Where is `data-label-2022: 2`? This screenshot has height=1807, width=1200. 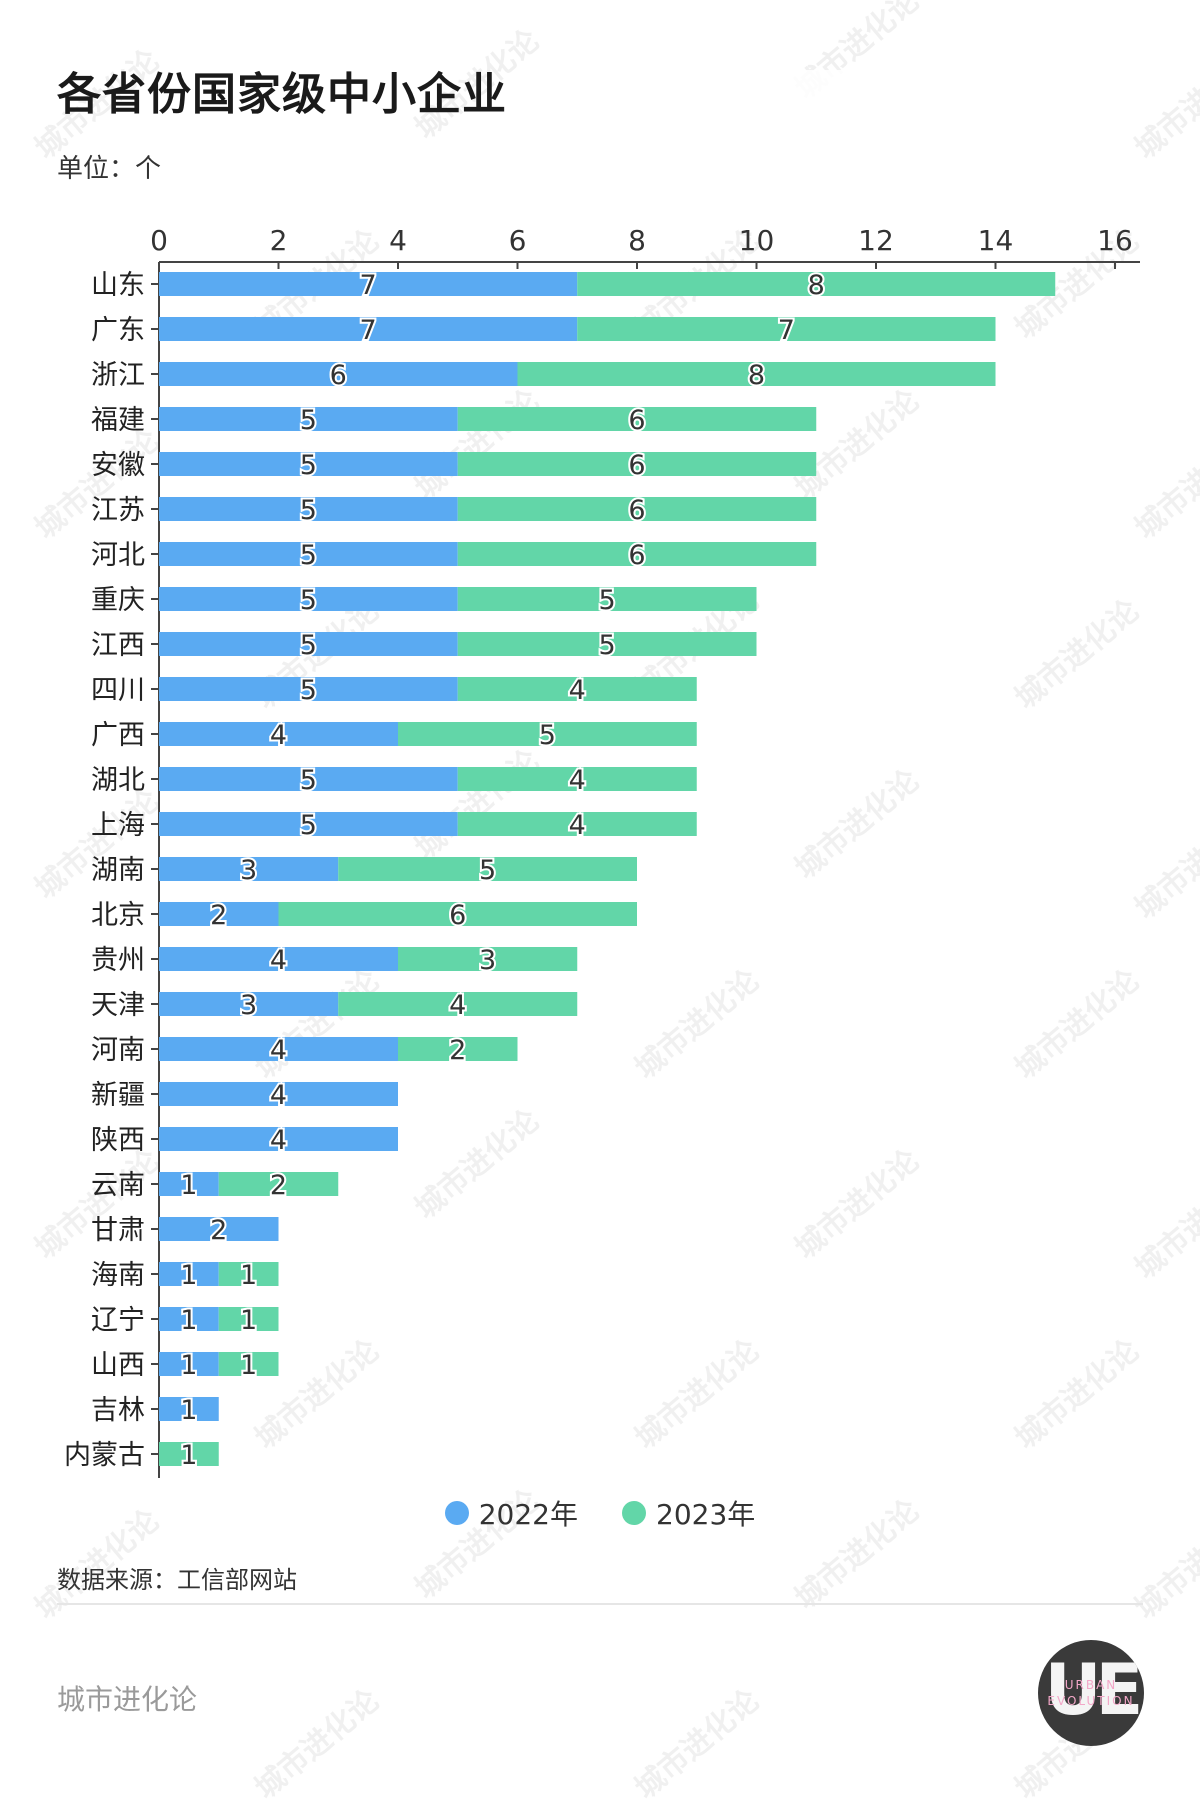
data-label-2022: 2 is located at coordinates (218, 915).